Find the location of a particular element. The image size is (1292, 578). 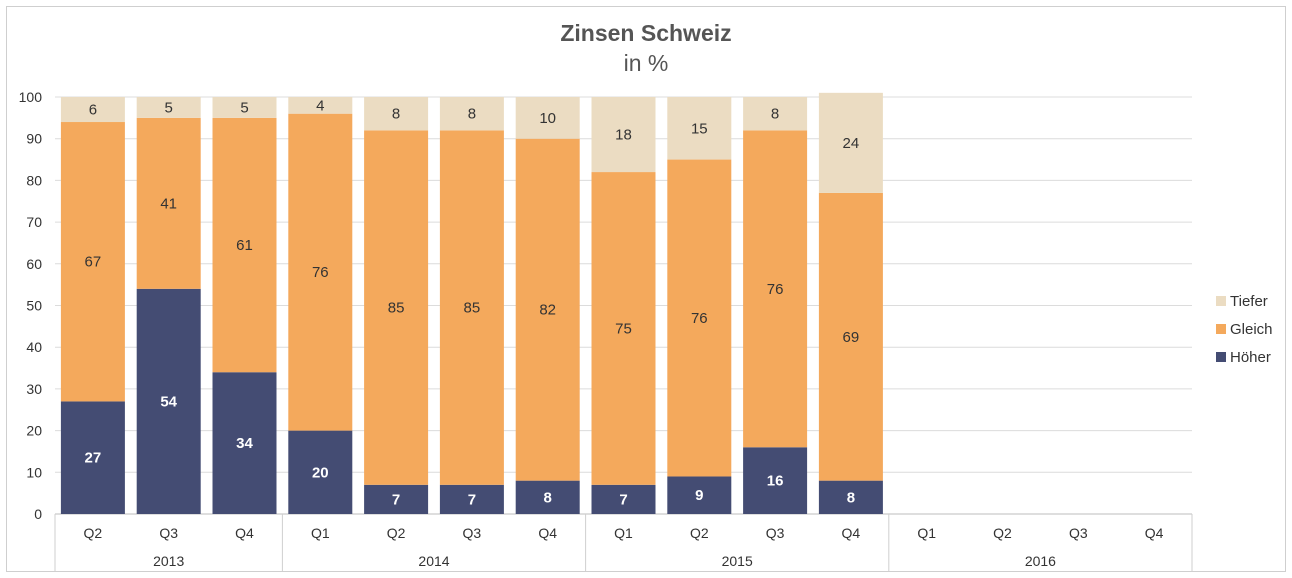

data-label: 54 is located at coordinates (168, 401).